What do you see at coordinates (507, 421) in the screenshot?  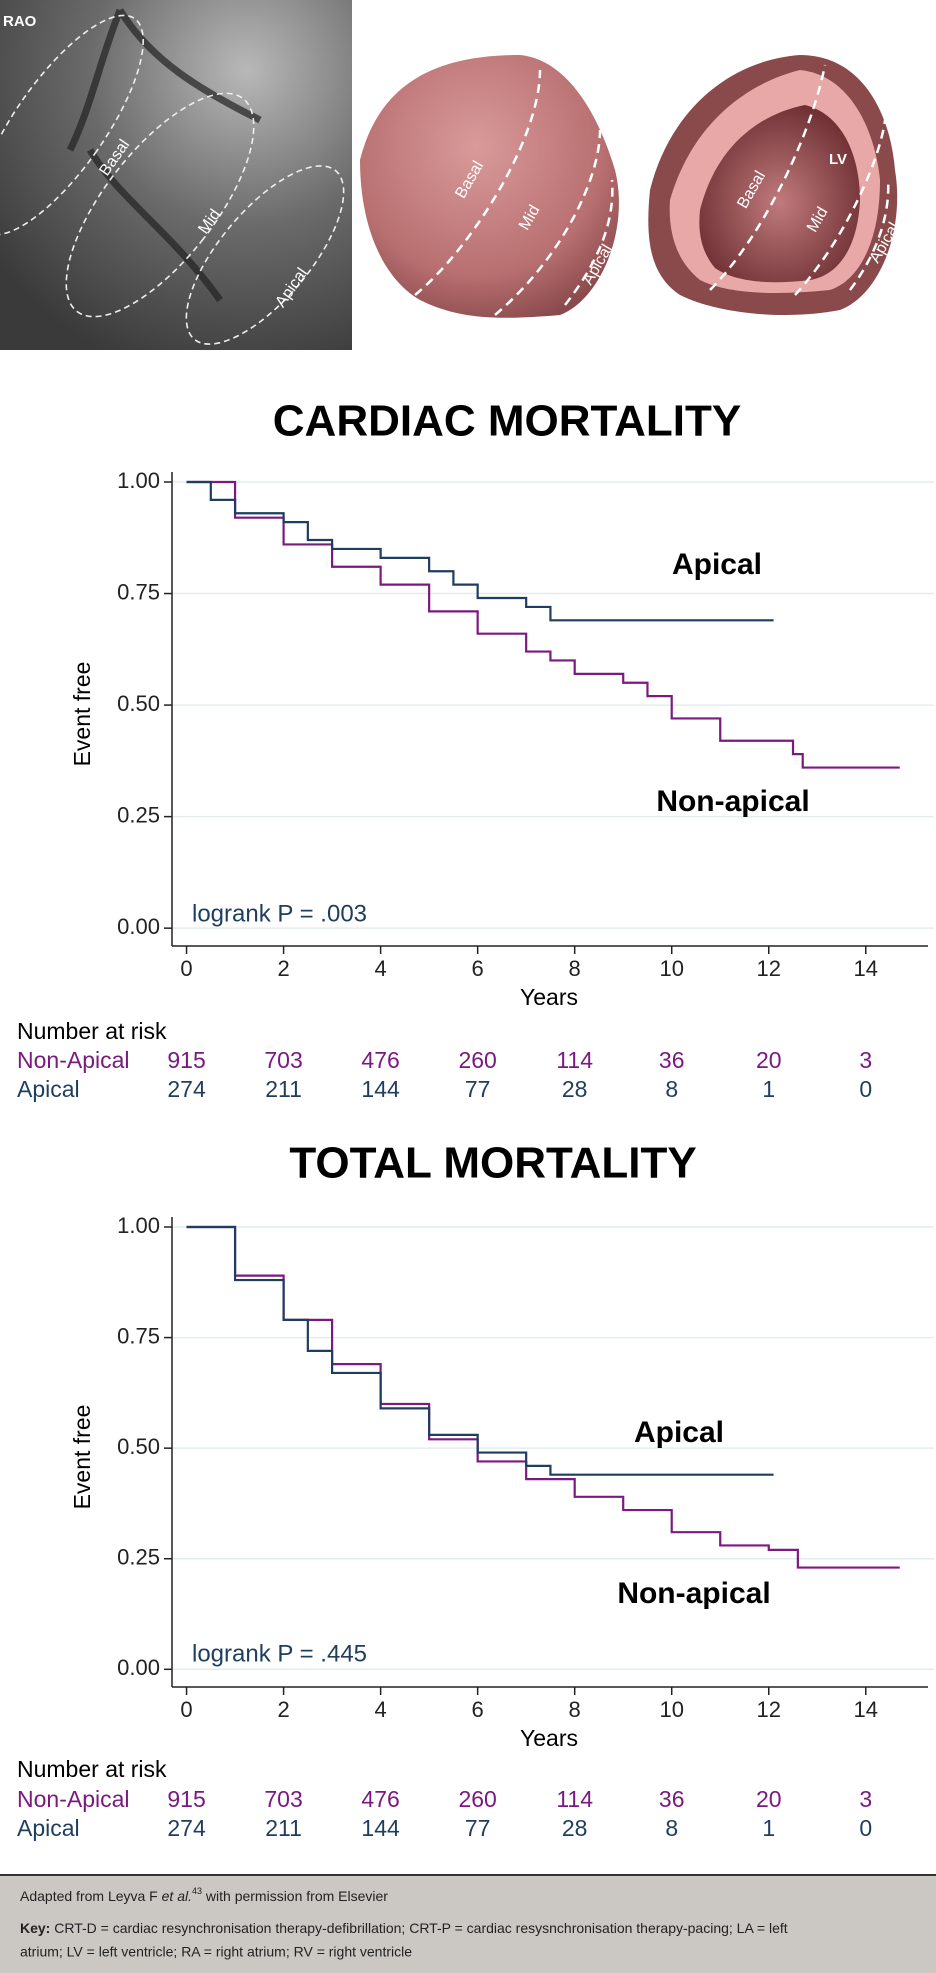 I see `chart-title: CARDIAC MORTALITY` at bounding box center [507, 421].